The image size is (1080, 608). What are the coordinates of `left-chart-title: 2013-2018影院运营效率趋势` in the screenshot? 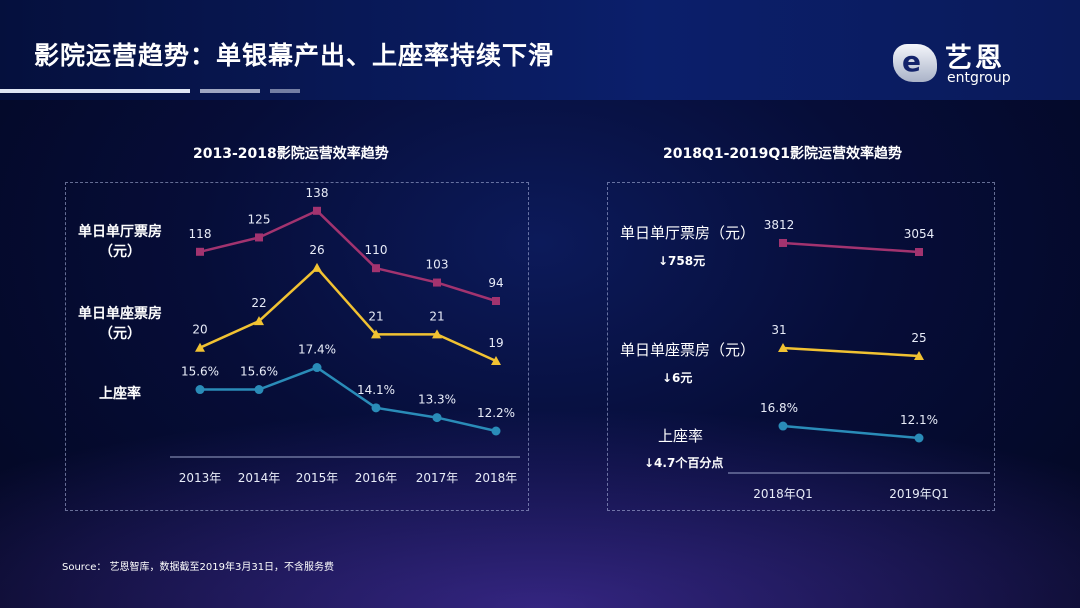 It's located at (291, 154).